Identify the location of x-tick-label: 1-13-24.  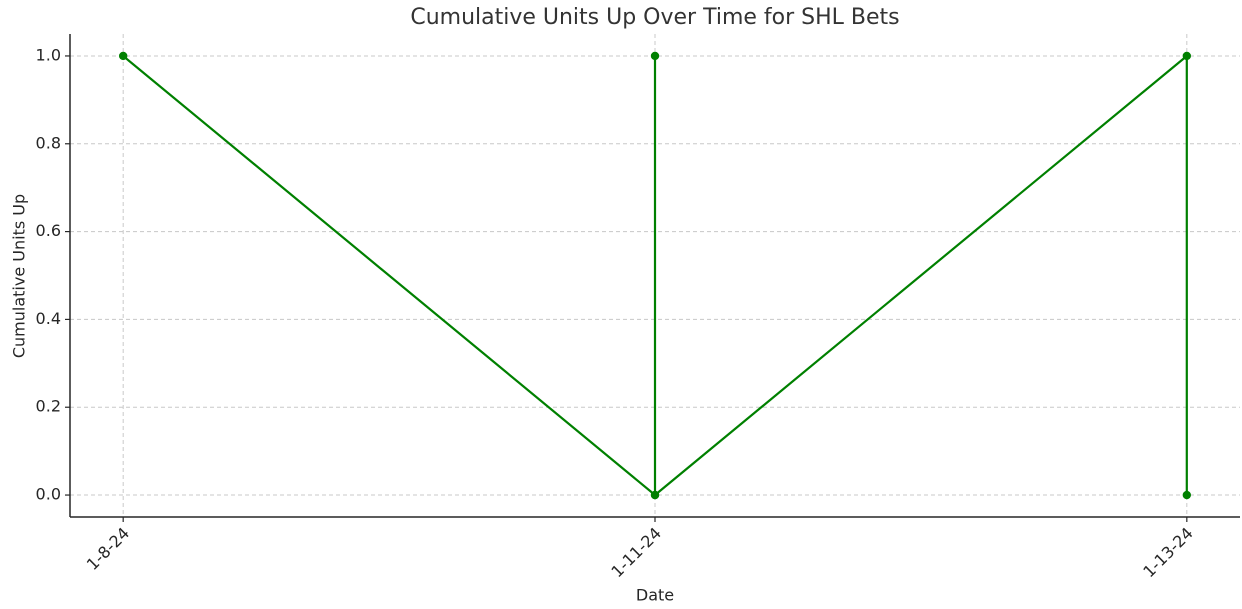
(1168, 553).